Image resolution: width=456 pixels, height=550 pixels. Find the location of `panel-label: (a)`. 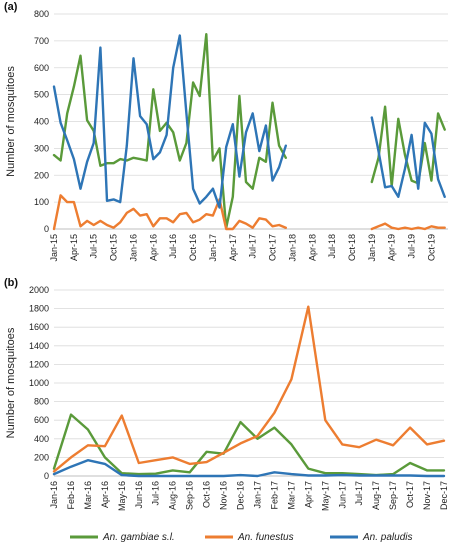

panel-label: (a) is located at coordinates (11, 7).